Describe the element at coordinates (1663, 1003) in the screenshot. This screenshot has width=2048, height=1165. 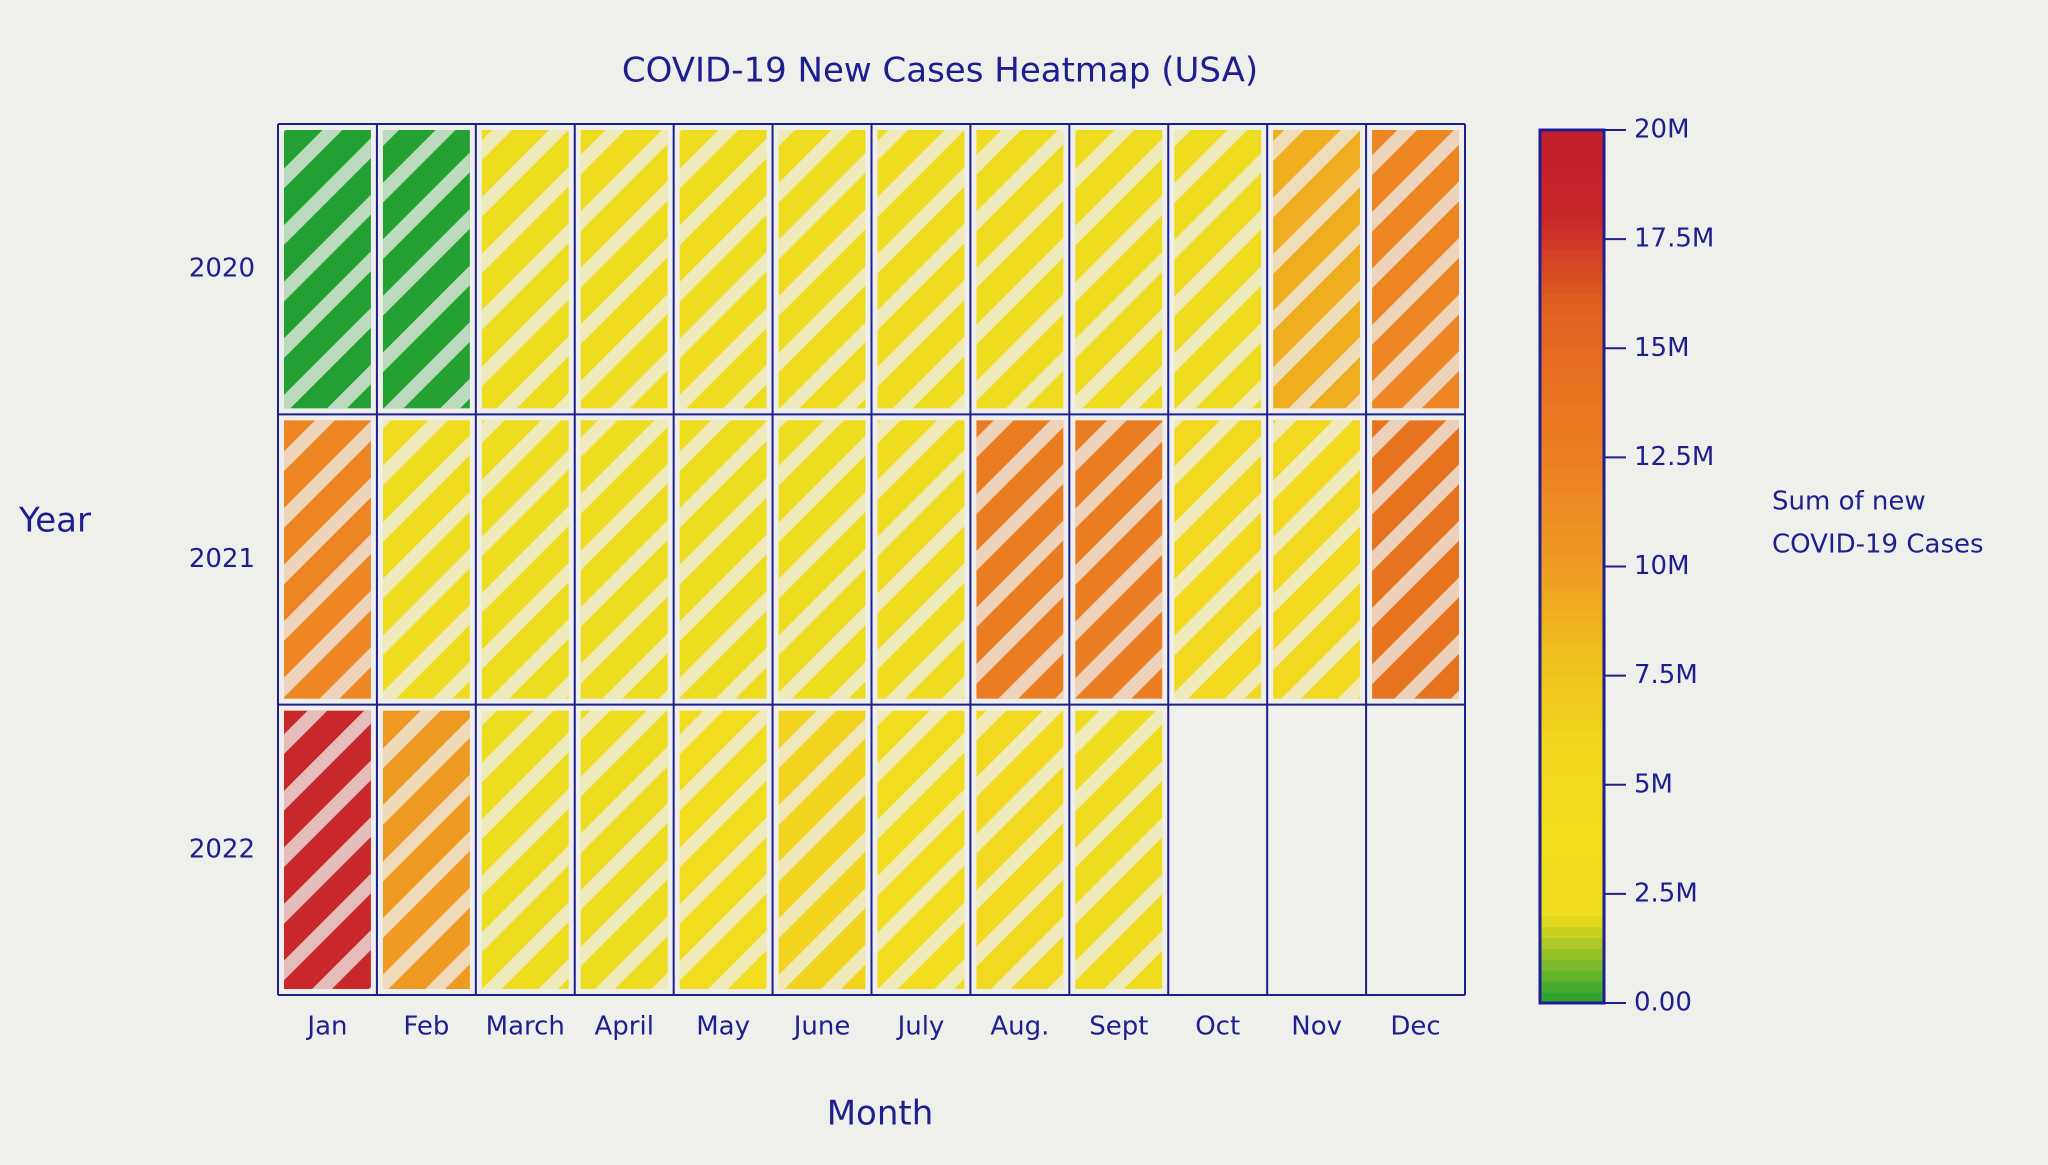
I see `colorbar-tick-label: 0.00` at that location.